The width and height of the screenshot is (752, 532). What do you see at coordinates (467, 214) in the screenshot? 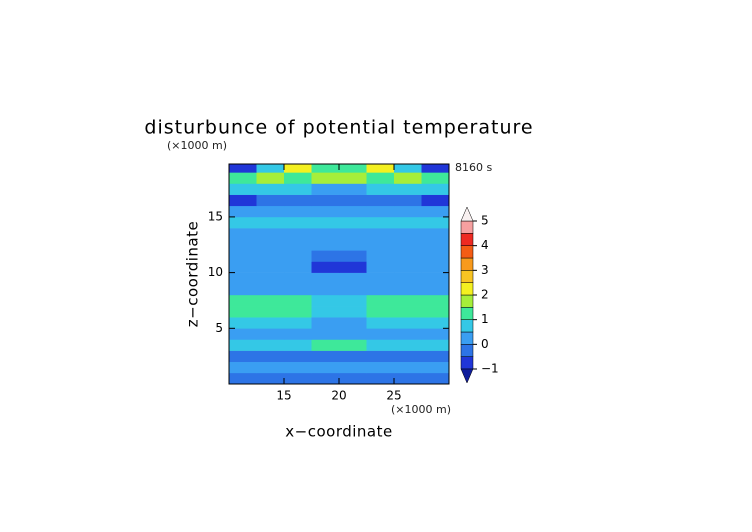
I see `colorbar-over` at bounding box center [467, 214].